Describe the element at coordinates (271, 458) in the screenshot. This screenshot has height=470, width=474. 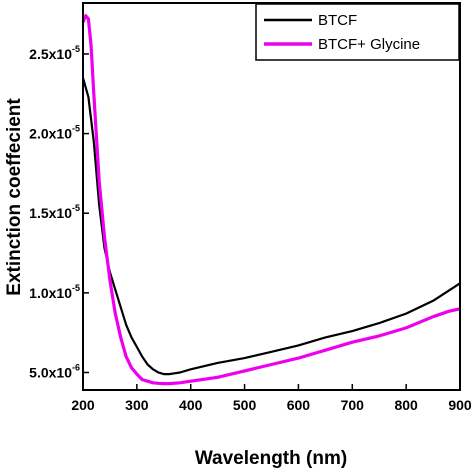
I see `x-axis-title: Wavelength (nm)` at that location.